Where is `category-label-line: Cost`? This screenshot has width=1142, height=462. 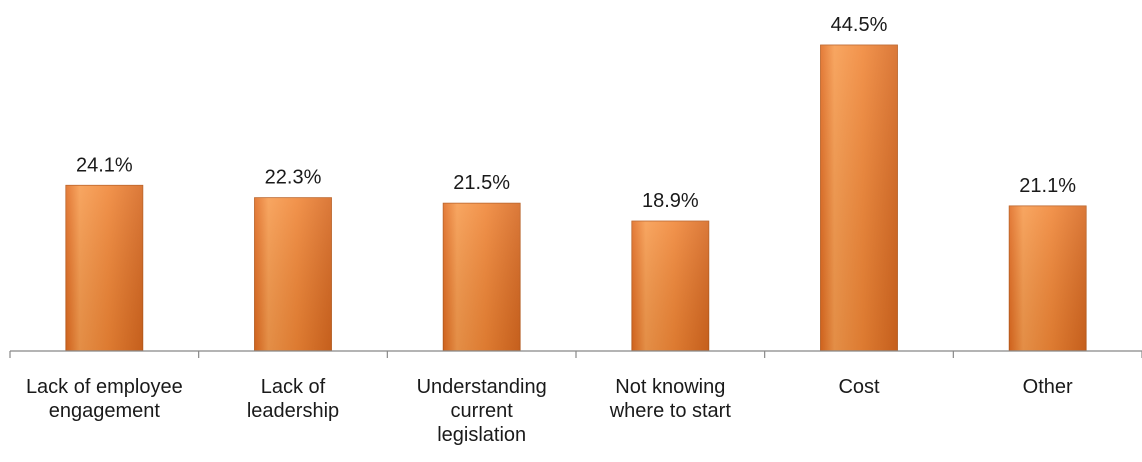 category-label-line: Cost is located at coordinates (859, 387).